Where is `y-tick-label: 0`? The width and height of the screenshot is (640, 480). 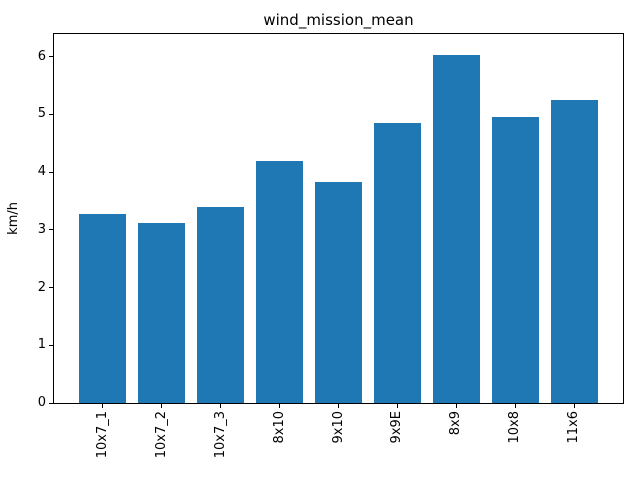 y-tick-label: 0 is located at coordinates (41, 402).